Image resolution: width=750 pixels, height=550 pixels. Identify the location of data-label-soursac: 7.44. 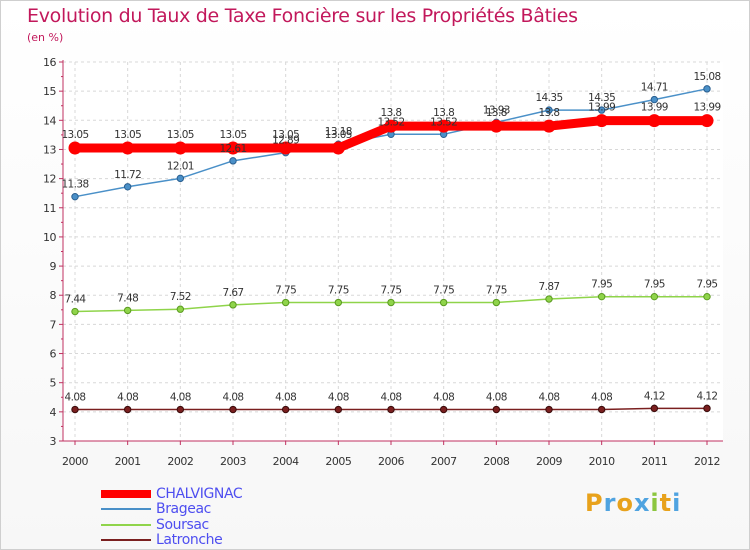
(76, 300).